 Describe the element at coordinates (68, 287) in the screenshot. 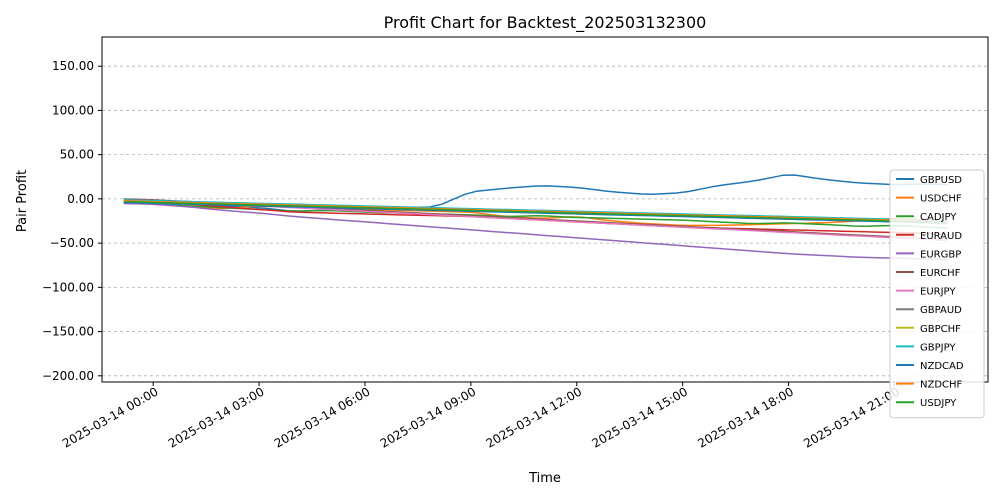

I see `y-tick-label: −100.00` at that location.